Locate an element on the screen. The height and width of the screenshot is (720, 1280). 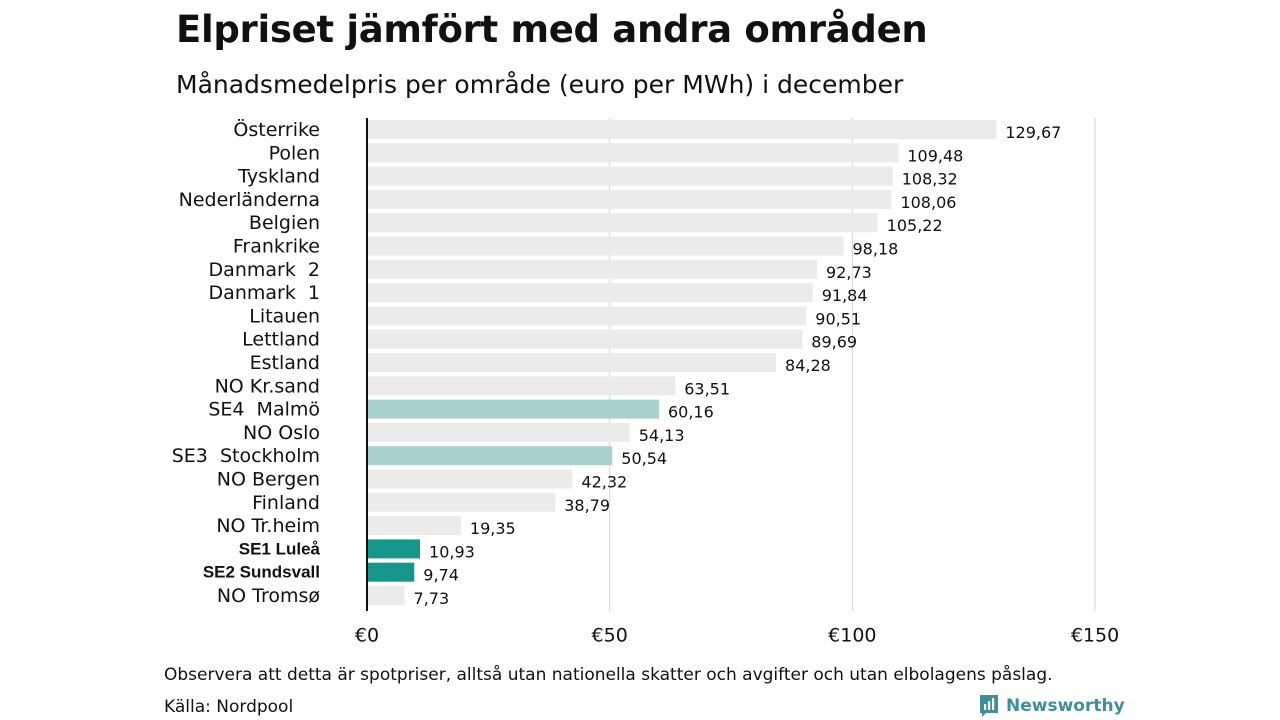
value-label: 108,32 is located at coordinates (930, 179).